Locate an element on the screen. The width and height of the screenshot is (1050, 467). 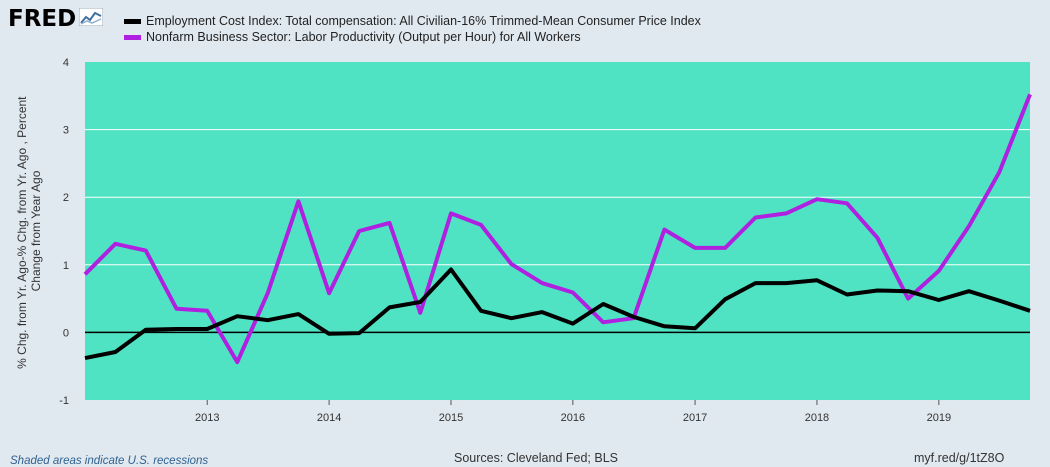
x-tick-label: 2017 is located at coordinates (695, 418).